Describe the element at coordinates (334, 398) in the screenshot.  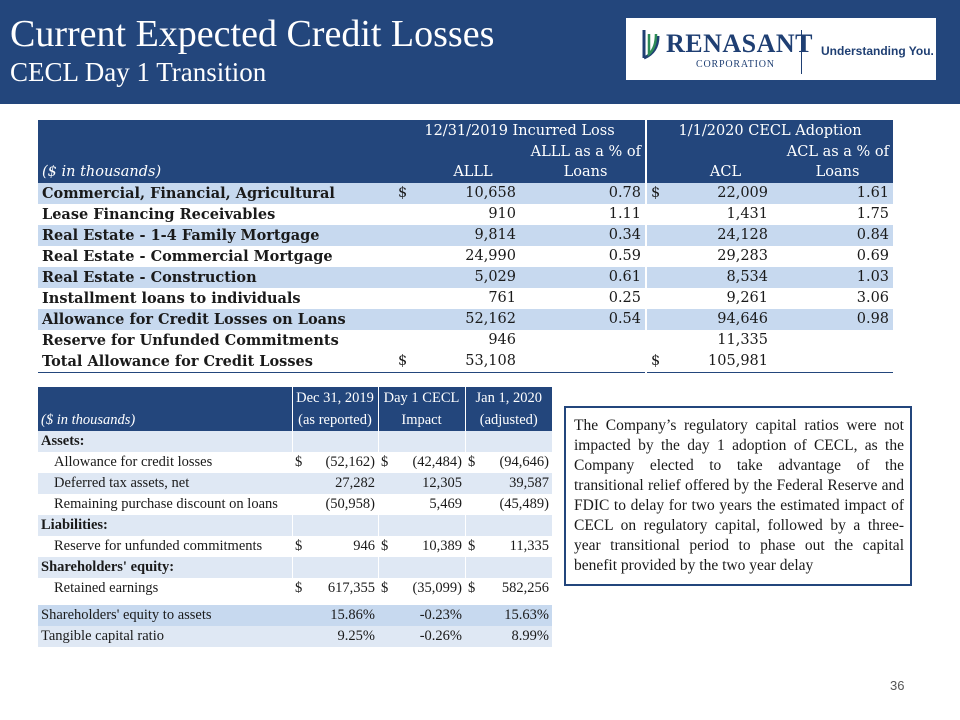
I see `col-dec31-top: Dec 31, 2019` at that location.